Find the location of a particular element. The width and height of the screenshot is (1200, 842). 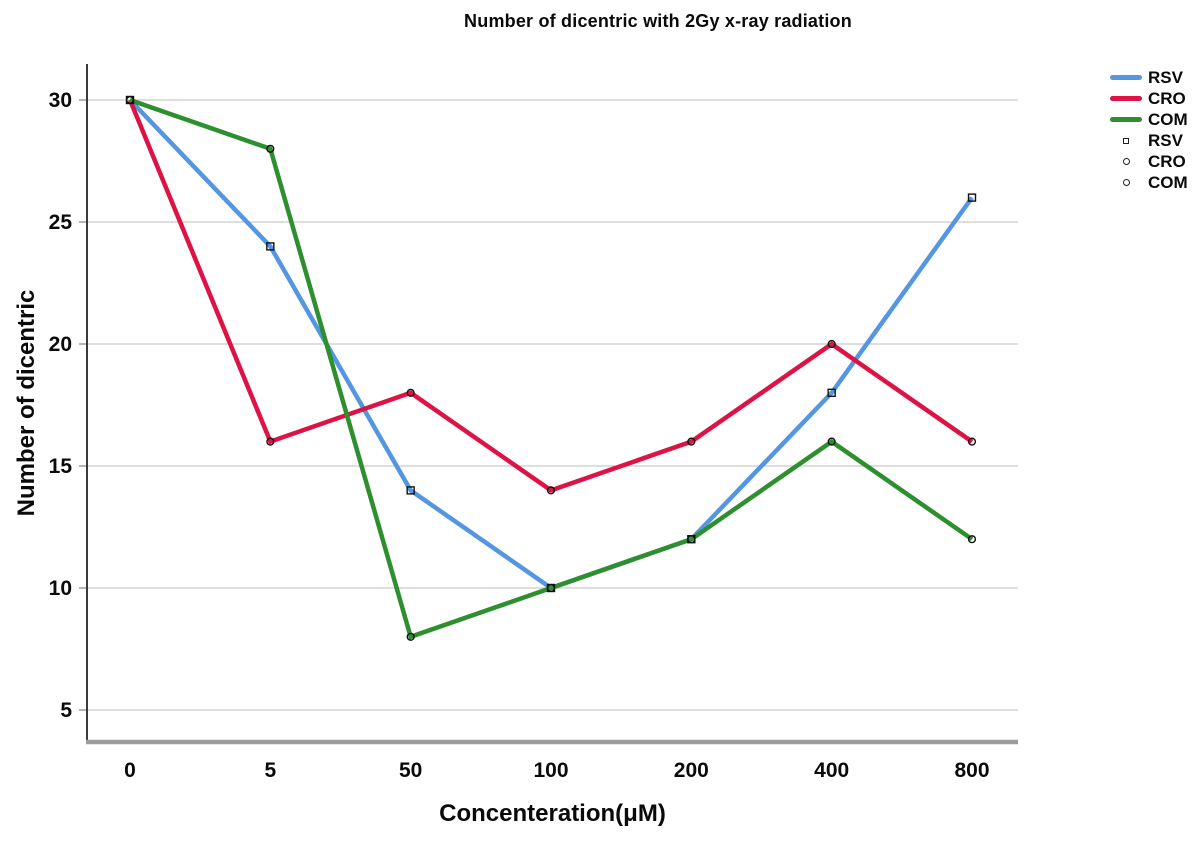

legend-line-entry-rsv: RSV is located at coordinates (1149, 77).